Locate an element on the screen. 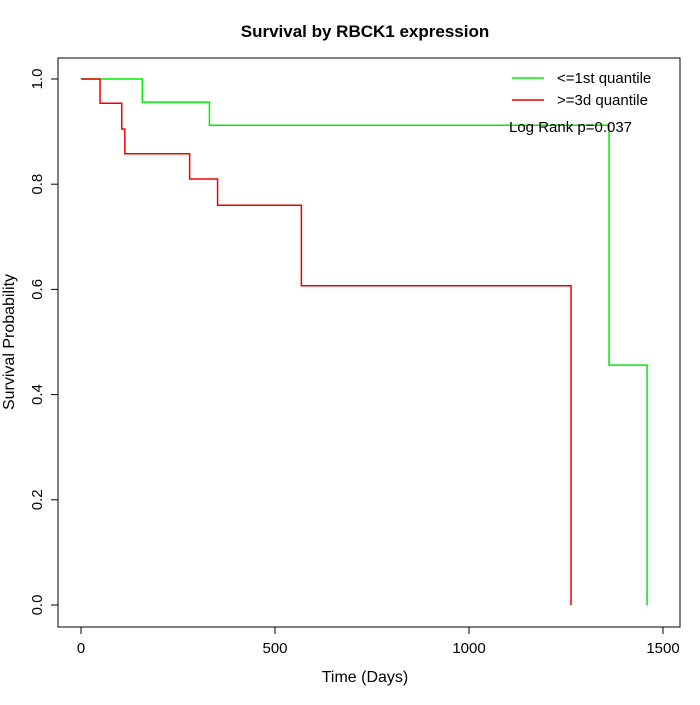 This screenshot has height=705, width=700. x-tick-label: 500 is located at coordinates (274, 648).